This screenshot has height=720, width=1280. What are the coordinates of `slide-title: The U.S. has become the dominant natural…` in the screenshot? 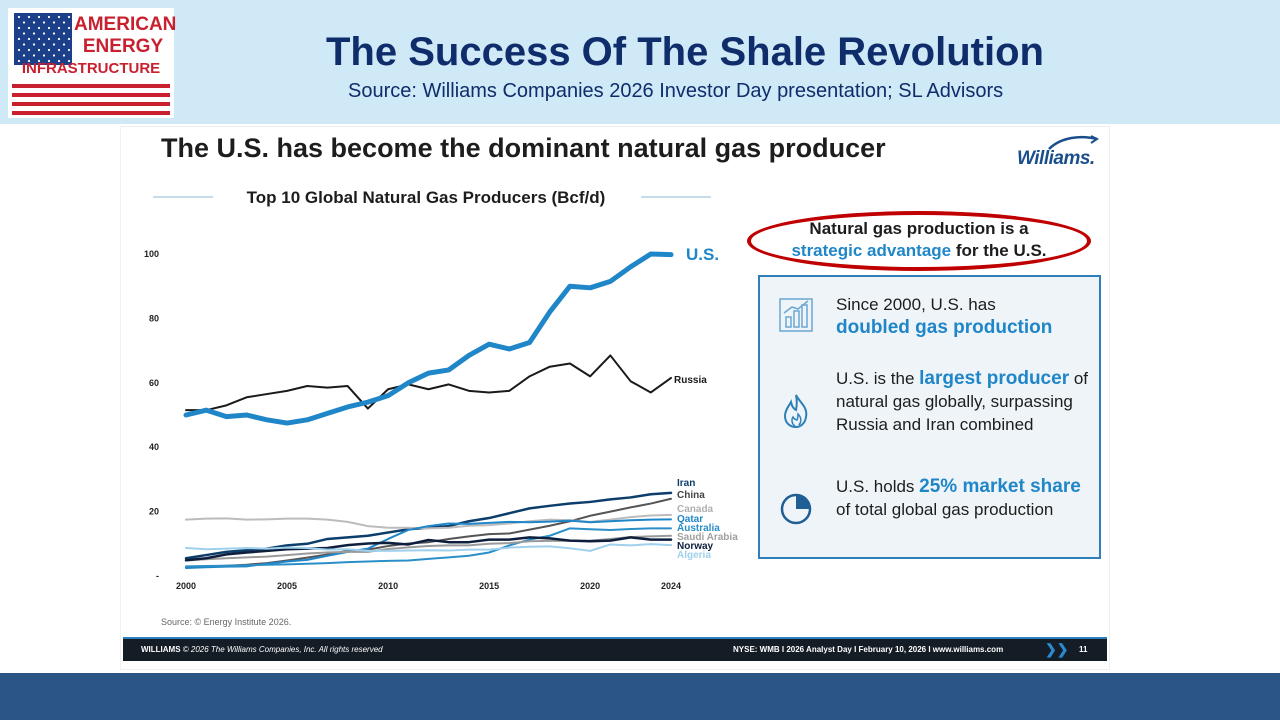 It's located at (523, 148).